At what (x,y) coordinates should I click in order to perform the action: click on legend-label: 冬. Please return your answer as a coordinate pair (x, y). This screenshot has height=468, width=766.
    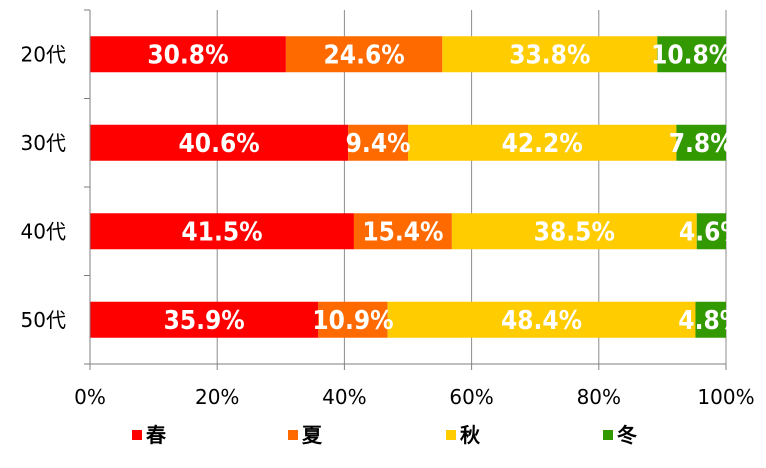
    Looking at the image, I should click on (627, 435).